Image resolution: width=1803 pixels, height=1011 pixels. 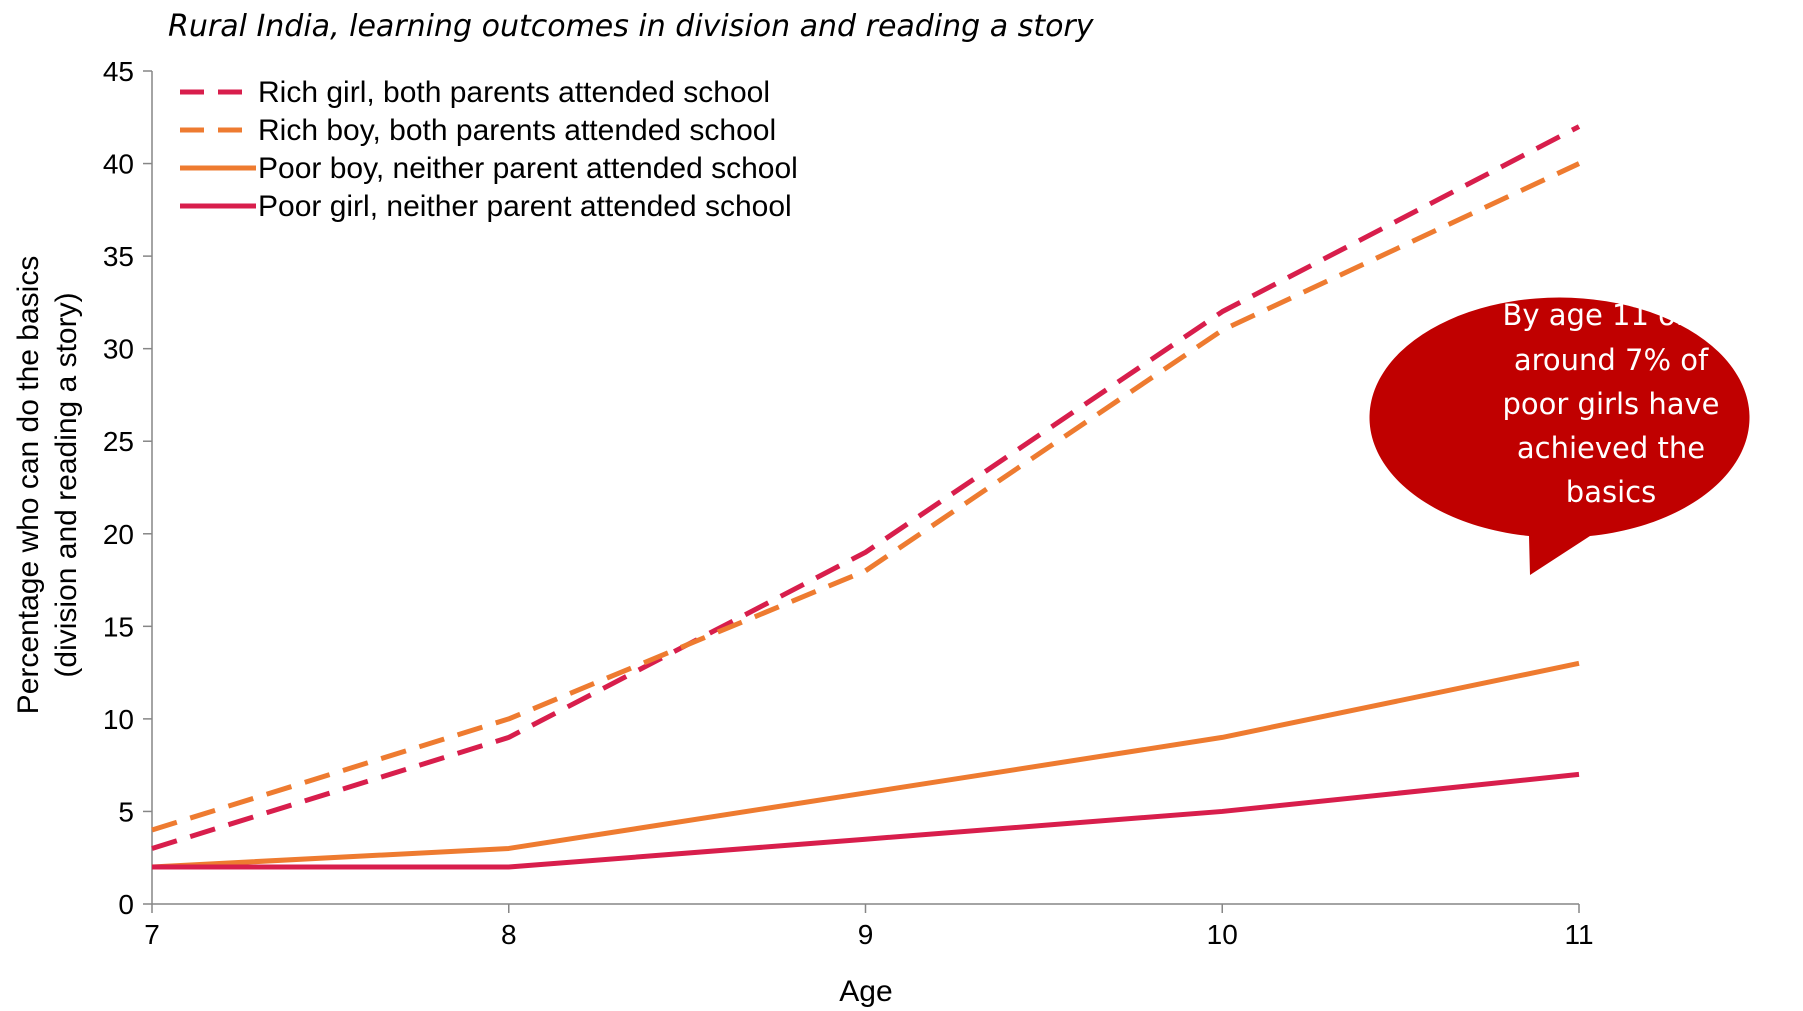 What do you see at coordinates (1611, 404) in the screenshot?
I see `callout-line-3: poor girls have` at bounding box center [1611, 404].